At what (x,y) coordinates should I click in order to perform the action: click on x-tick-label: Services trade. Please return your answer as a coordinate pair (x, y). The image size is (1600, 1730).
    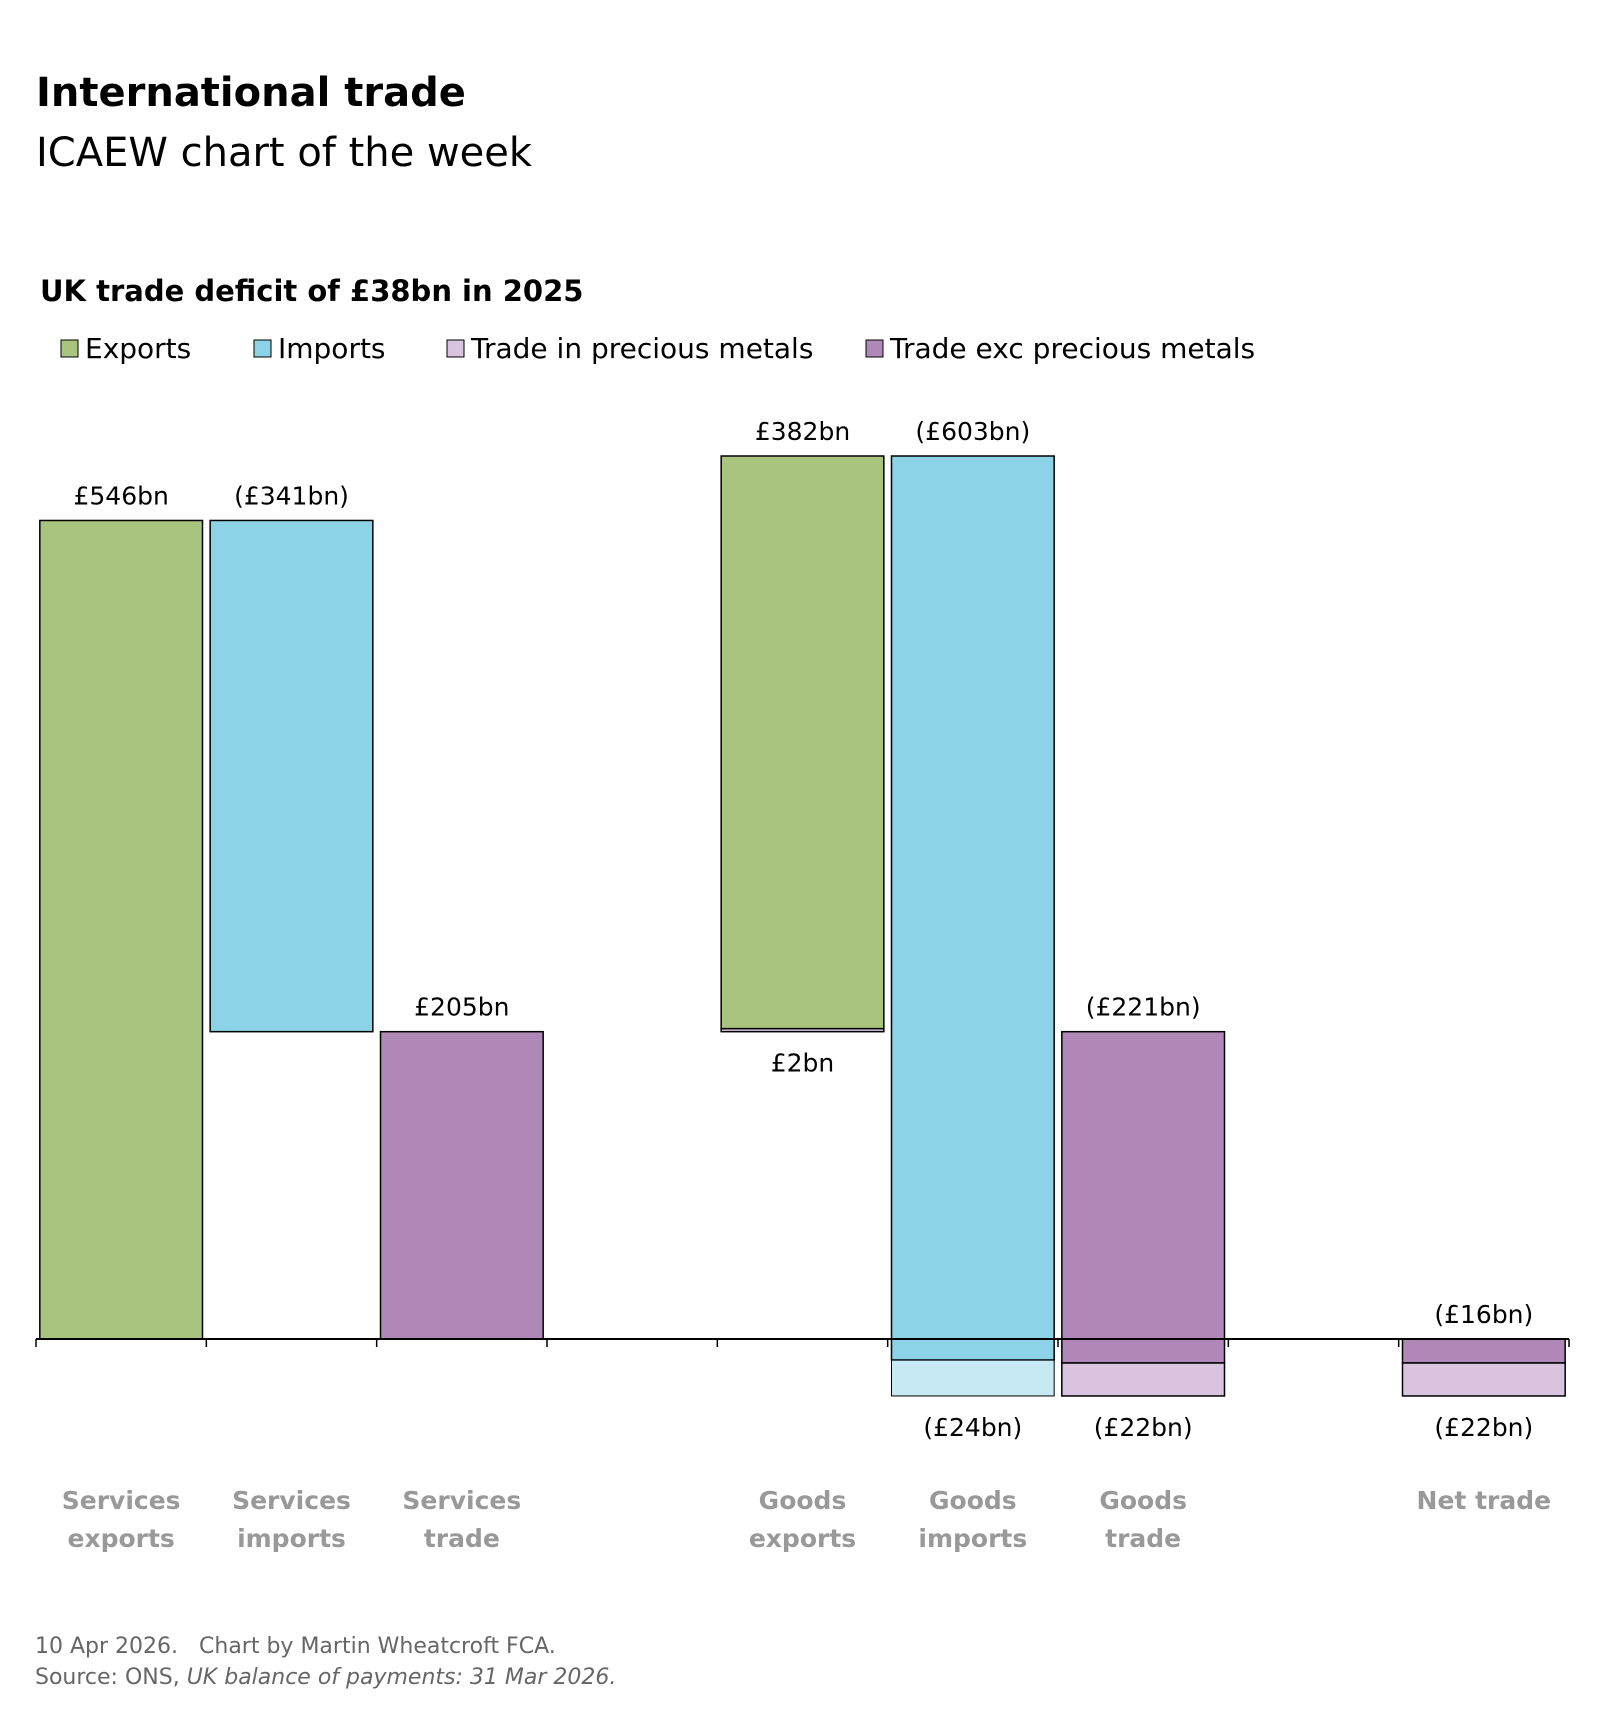
    Looking at the image, I should click on (462, 1519).